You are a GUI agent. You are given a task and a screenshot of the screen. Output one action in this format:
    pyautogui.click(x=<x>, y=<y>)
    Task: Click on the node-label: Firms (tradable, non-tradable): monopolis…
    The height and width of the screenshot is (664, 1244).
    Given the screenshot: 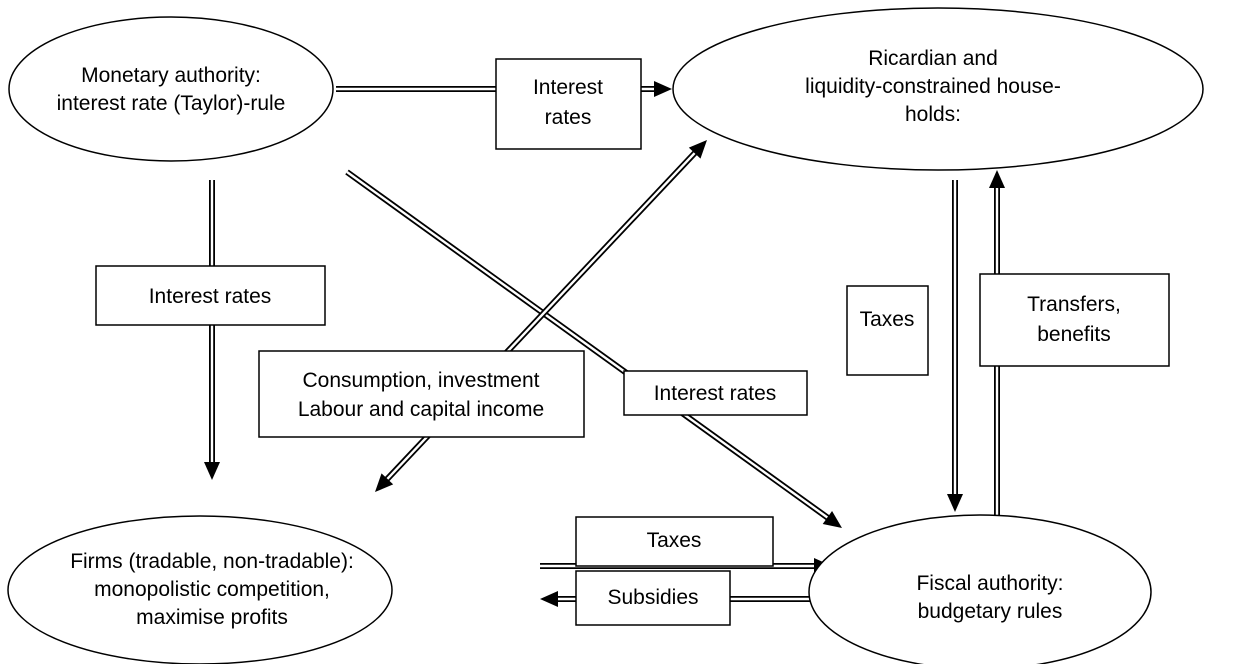 What is the action you would take?
    pyautogui.click(x=212, y=589)
    